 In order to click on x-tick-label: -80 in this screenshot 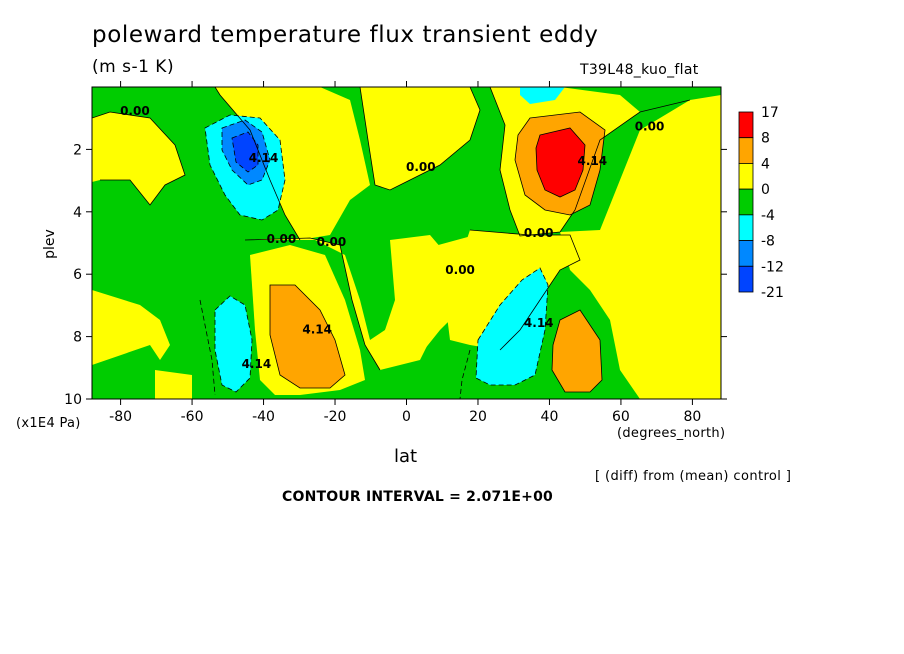, I will do `click(120, 417)`.